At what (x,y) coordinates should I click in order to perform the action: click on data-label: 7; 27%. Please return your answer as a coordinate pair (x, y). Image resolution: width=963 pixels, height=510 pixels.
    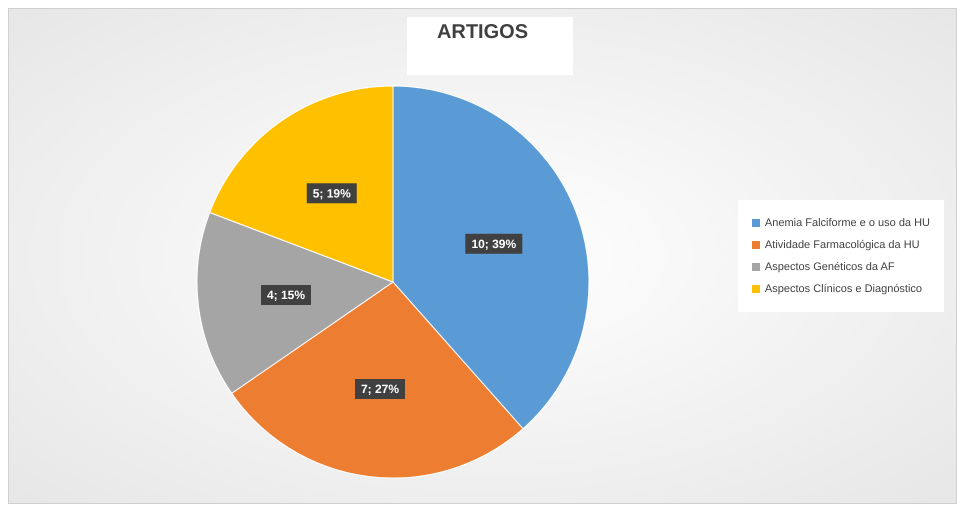
    Looking at the image, I should click on (380, 389).